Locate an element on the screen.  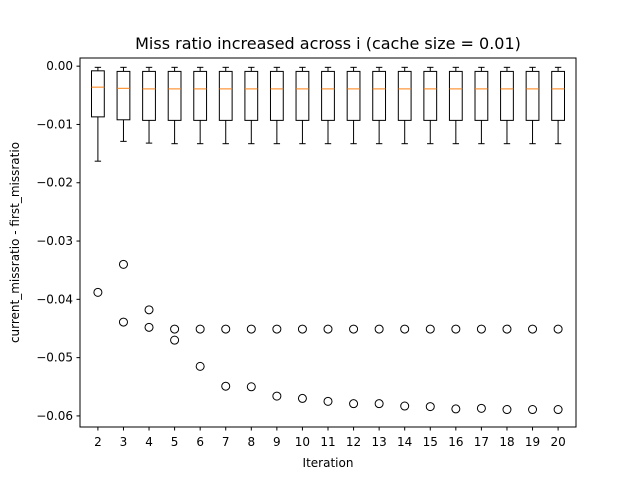
x-axis-label: Iteration is located at coordinates (328, 463).